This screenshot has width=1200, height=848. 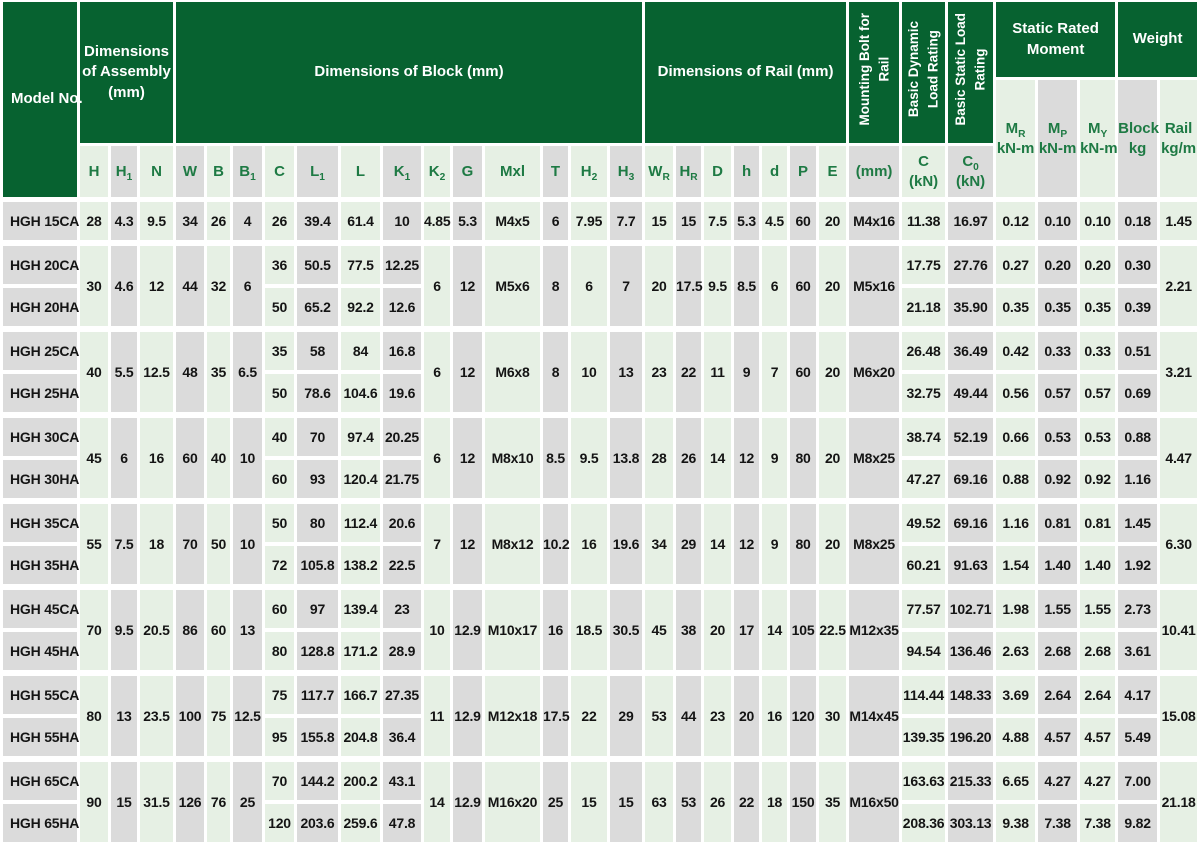 What do you see at coordinates (279, 353) in the screenshot?
I see `table-cell: 35` at bounding box center [279, 353].